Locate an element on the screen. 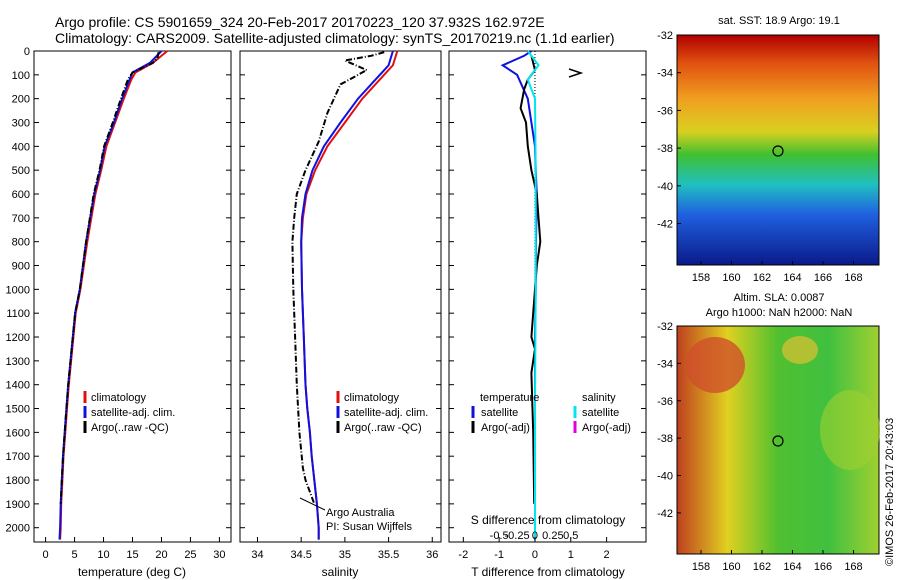 This screenshot has width=900, height=580. map-y-tick-label: -32 is located at coordinates (665, 36).